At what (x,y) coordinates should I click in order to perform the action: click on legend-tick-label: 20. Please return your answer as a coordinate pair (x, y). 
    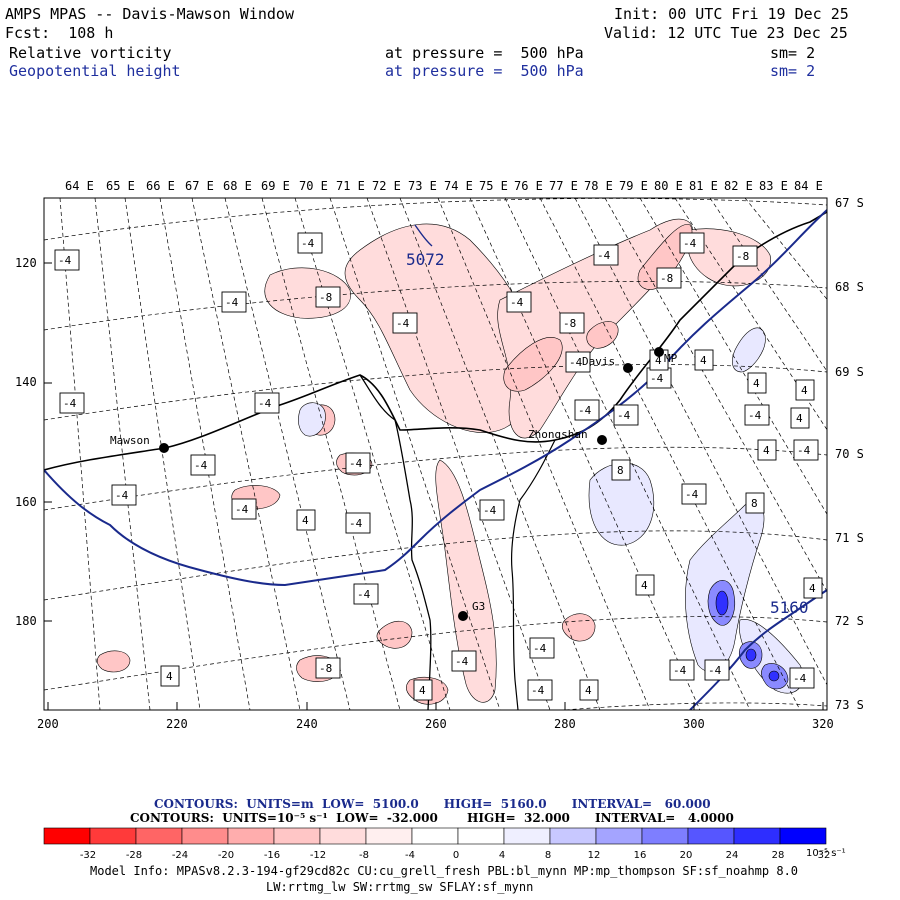
    Looking at the image, I should click on (686, 855).